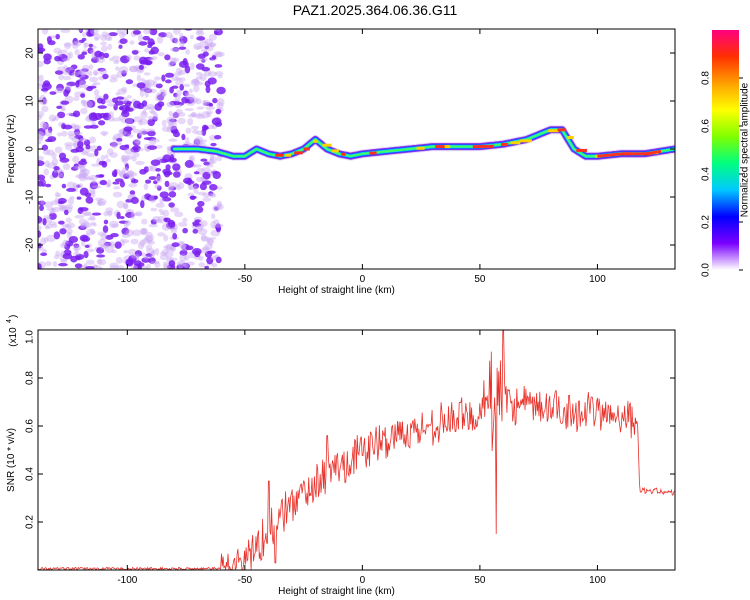  I want to click on x-axis-label: Height of straight line (km), so click(336, 591).